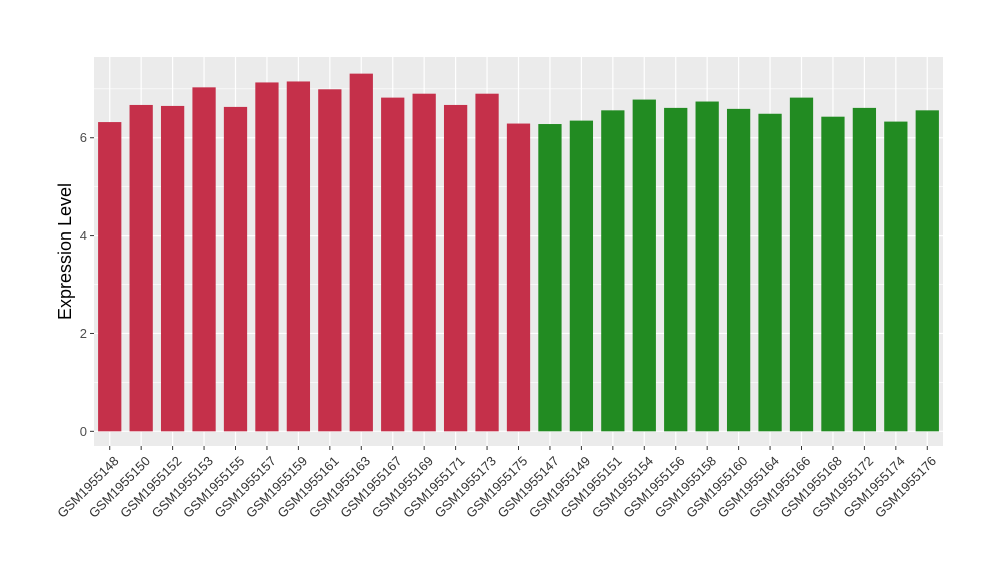 This screenshot has width=1000, height=580. Describe the element at coordinates (110, 277) in the screenshot. I see `bar-GSM1955148` at that location.